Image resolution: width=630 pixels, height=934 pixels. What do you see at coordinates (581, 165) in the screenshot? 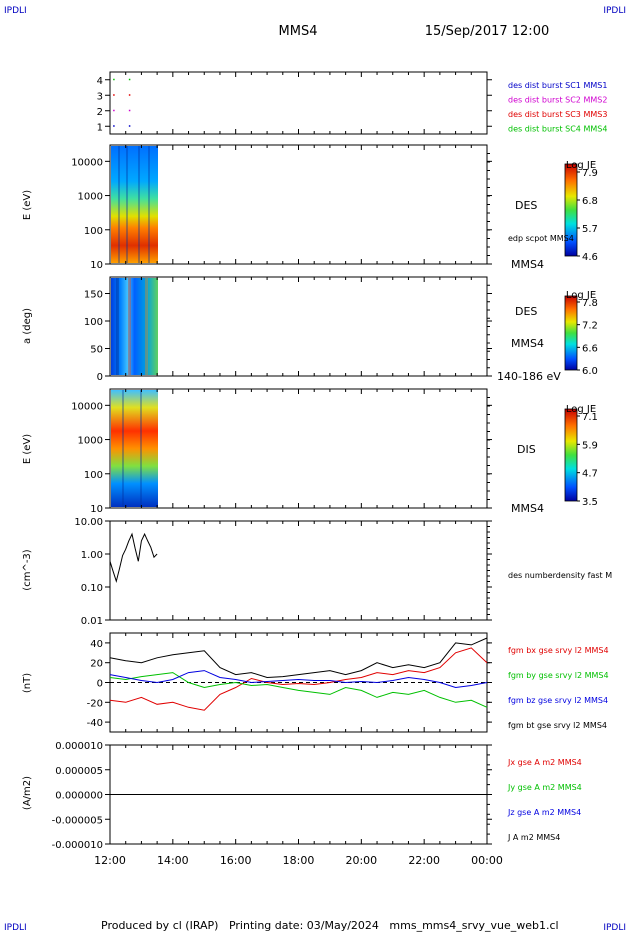
I see `colorbar-des-energy-title: Log JE` at bounding box center [581, 165].